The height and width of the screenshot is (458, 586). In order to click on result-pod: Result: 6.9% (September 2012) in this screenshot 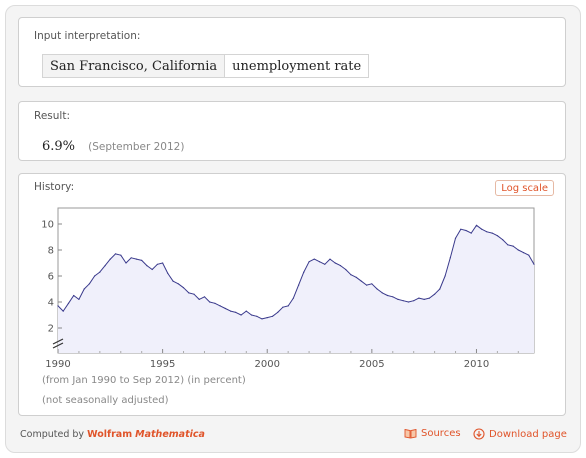, I will do `click(292, 131)`.